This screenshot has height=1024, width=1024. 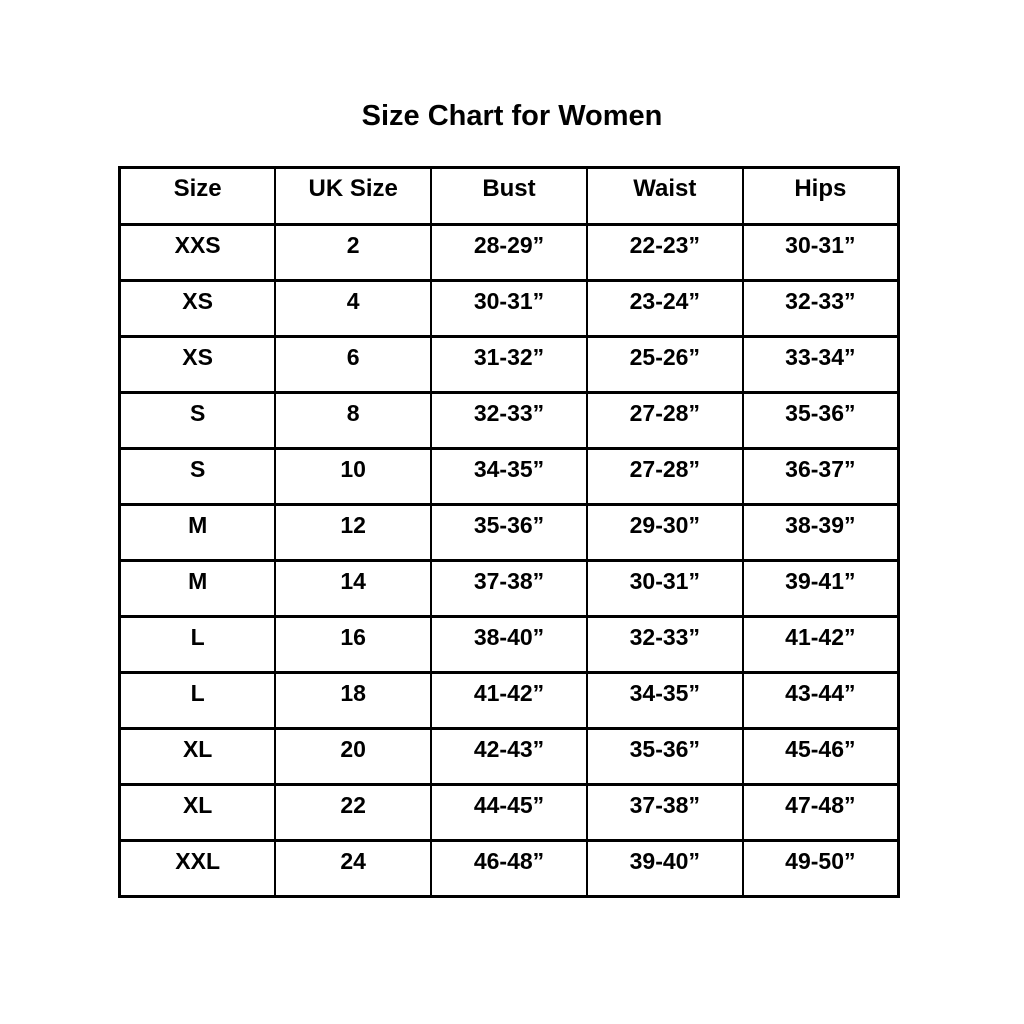 I want to click on table-cell: XXL, so click(x=197, y=868).